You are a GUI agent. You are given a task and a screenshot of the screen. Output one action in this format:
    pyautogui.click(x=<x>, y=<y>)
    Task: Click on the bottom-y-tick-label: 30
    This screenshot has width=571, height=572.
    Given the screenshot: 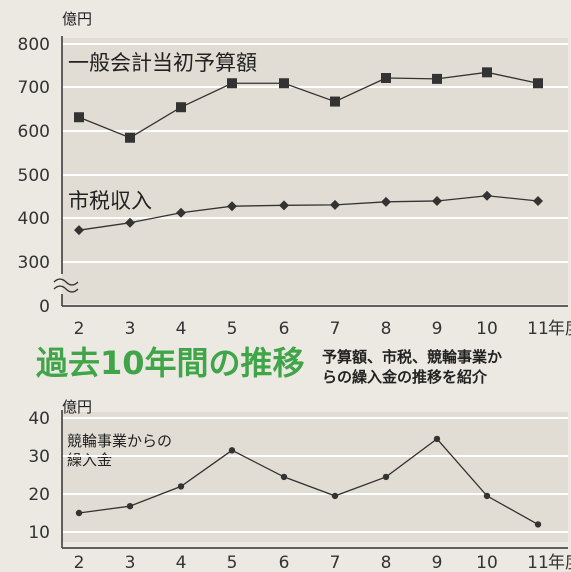 What is the action you would take?
    pyautogui.click(x=39, y=457)
    